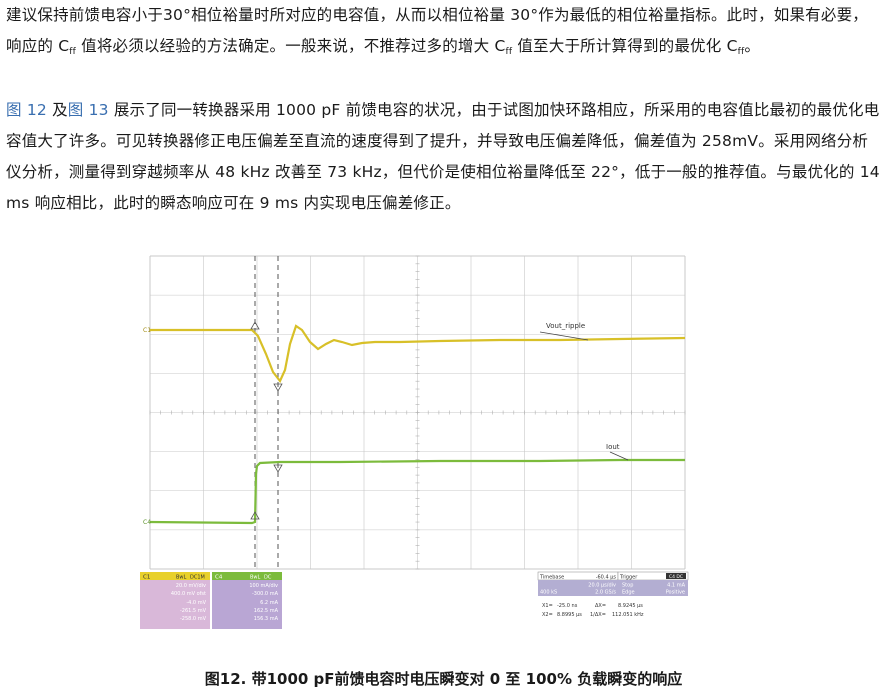 This screenshot has width=887, height=696. Describe the element at coordinates (193, 611) in the screenshot. I see `c1-row: -261.5 mV` at that location.